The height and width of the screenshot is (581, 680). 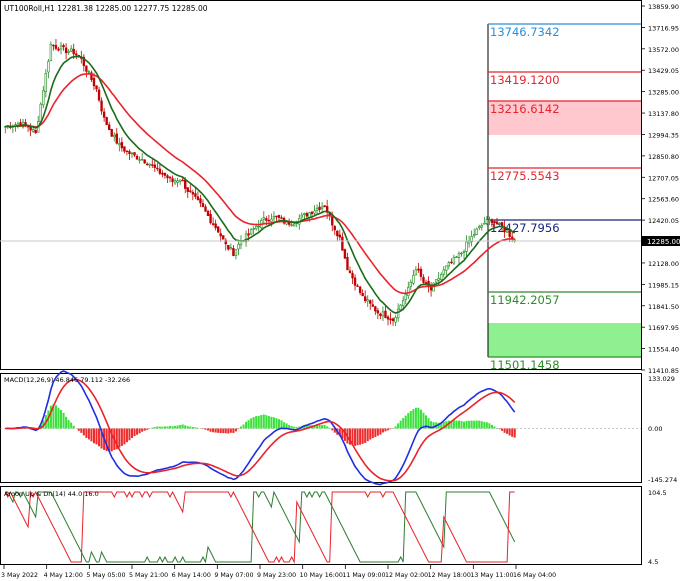 I want to click on time-axis-label: 6 May 14:00, so click(x=191, y=575).